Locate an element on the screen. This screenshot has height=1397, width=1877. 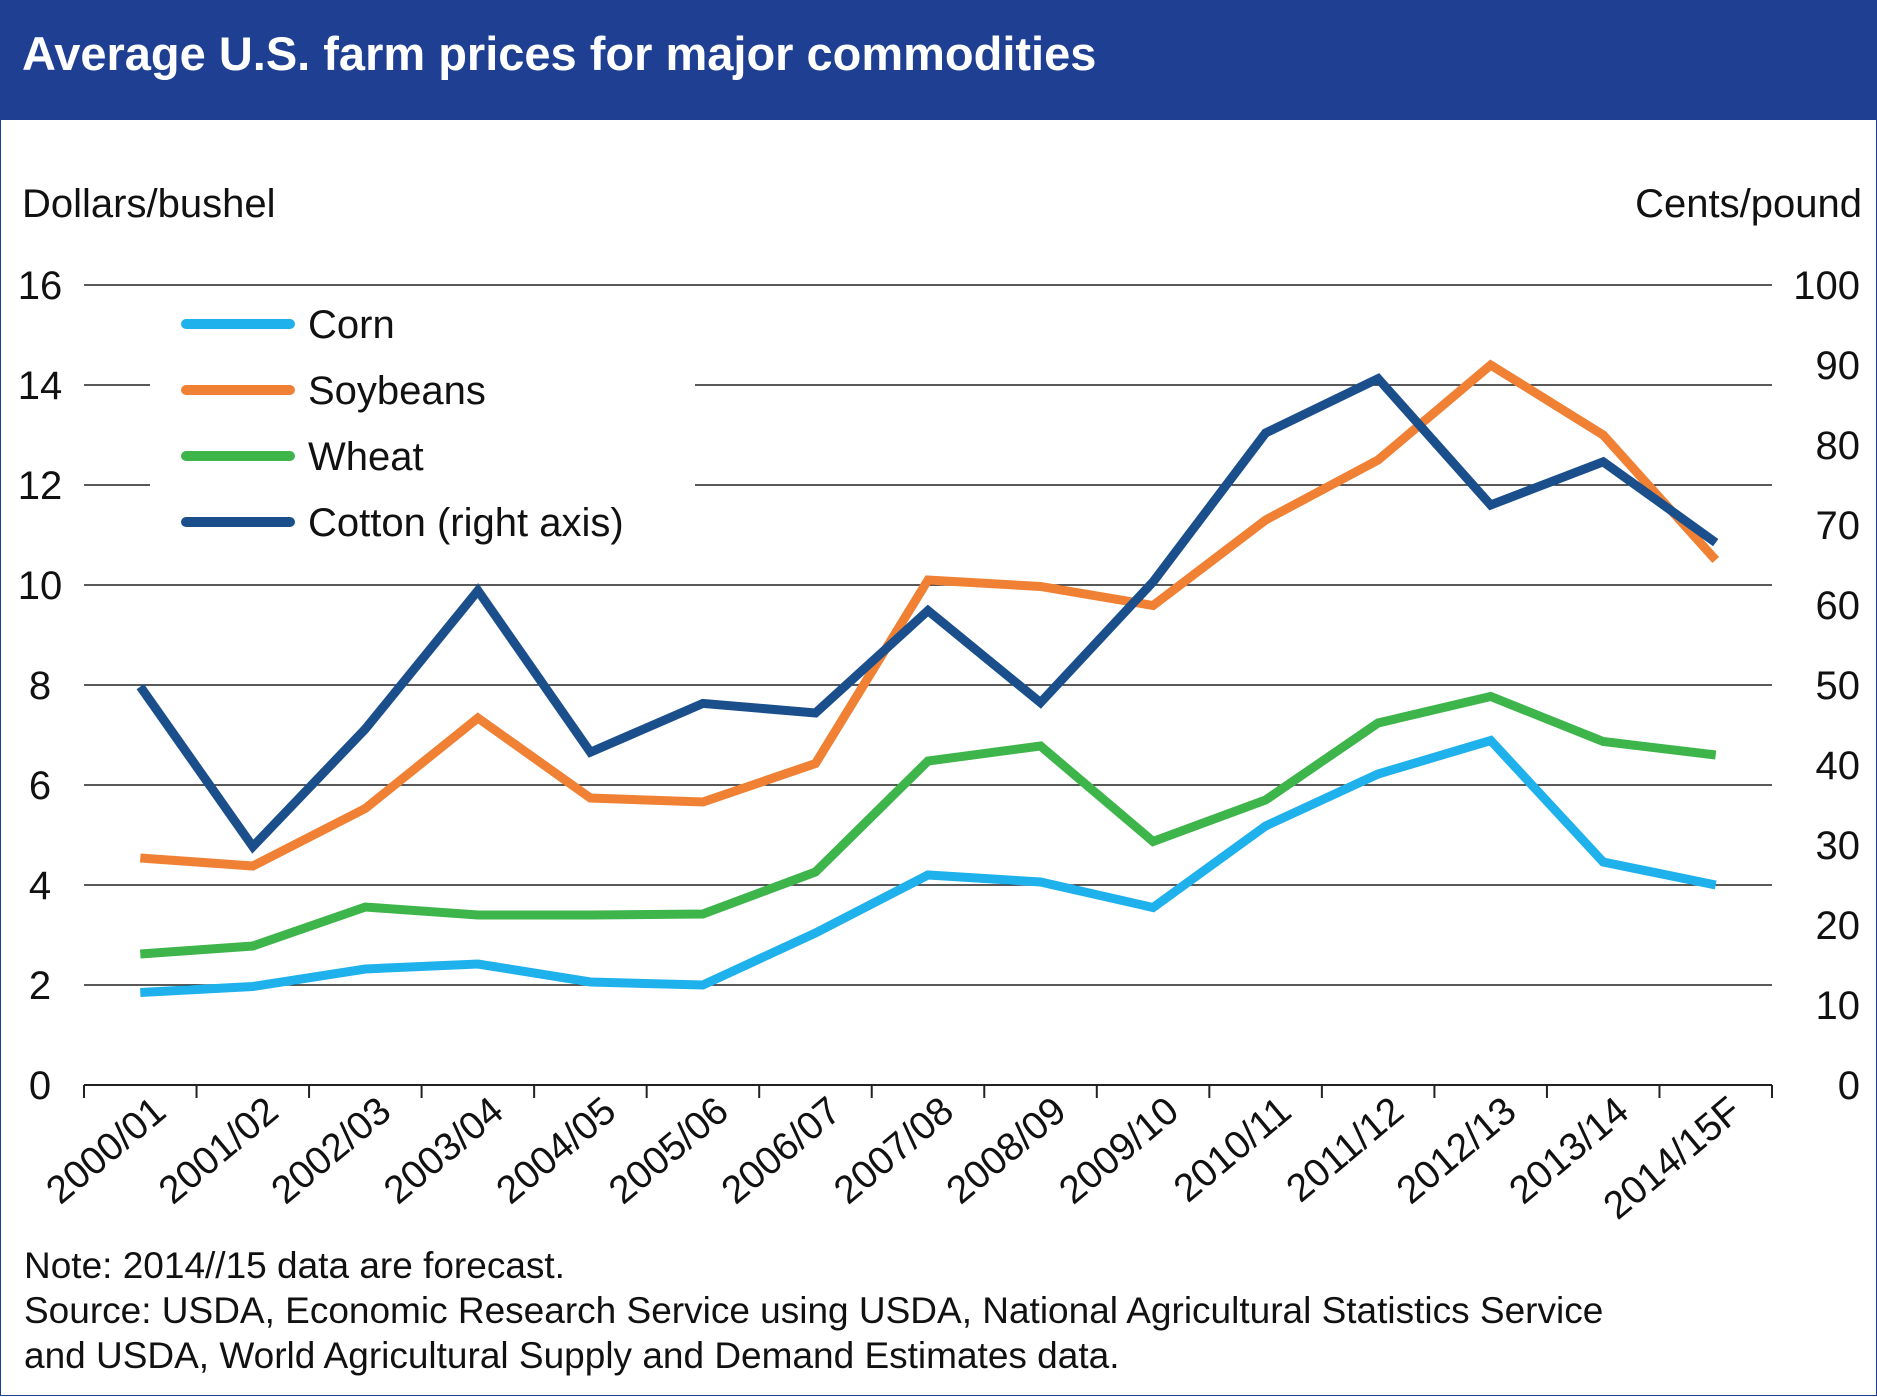
y-right-axis-label: Cents/pound is located at coordinates (1748, 204).